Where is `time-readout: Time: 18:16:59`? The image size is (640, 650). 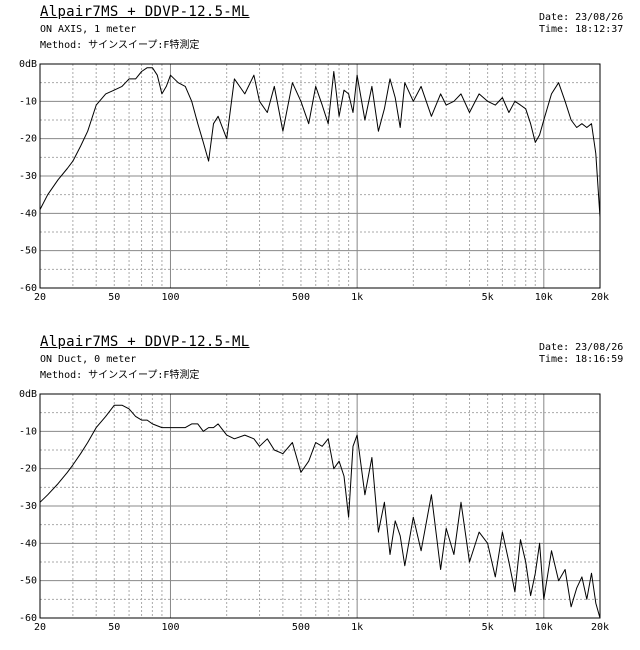
time-readout: Time: 18:16:59 is located at coordinates (581, 359).